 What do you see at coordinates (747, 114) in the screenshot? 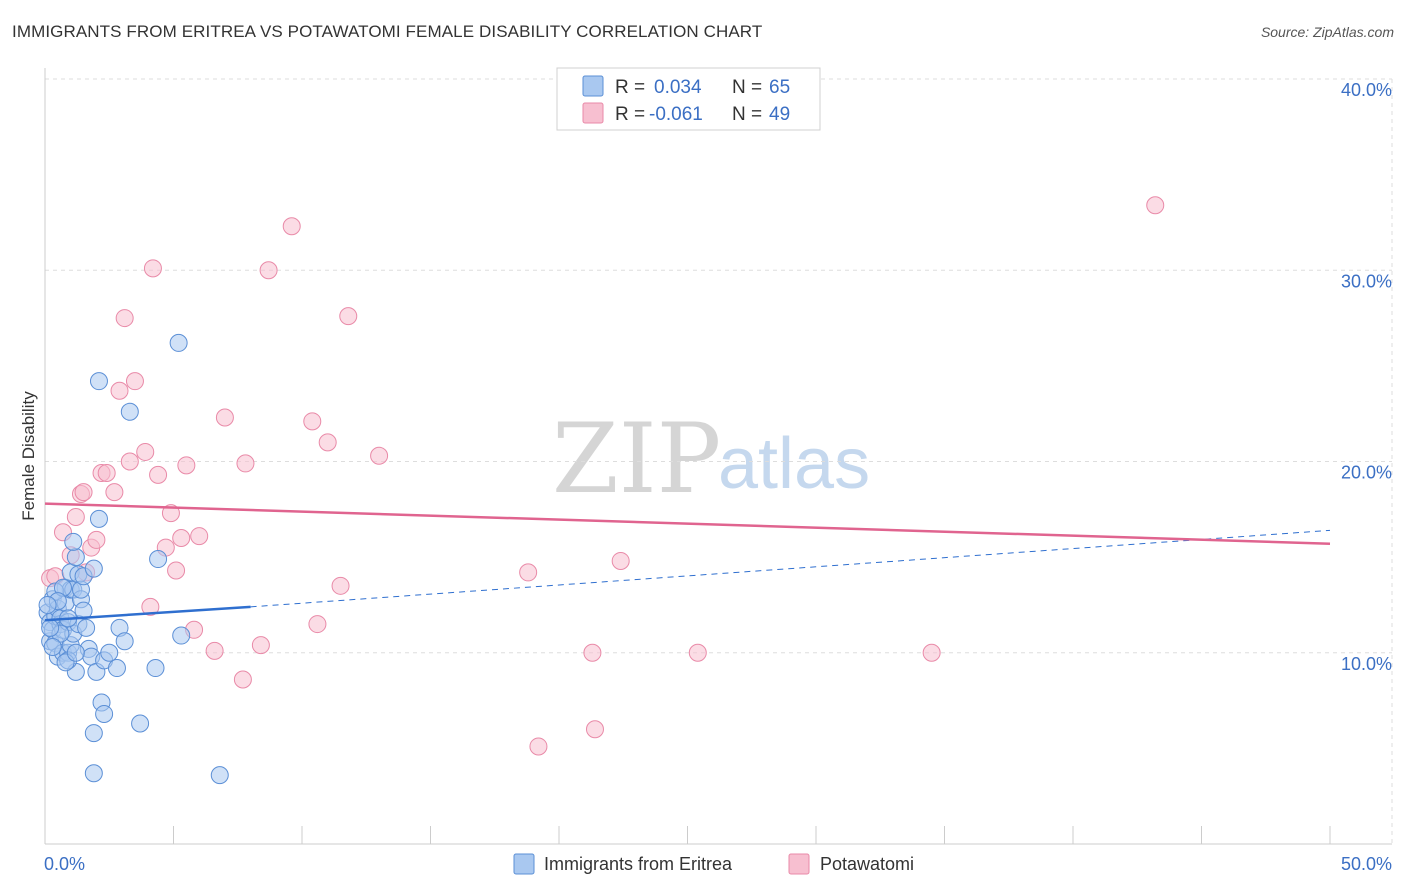
I see `legend-n-label-potawatomi: N =` at bounding box center [747, 114].